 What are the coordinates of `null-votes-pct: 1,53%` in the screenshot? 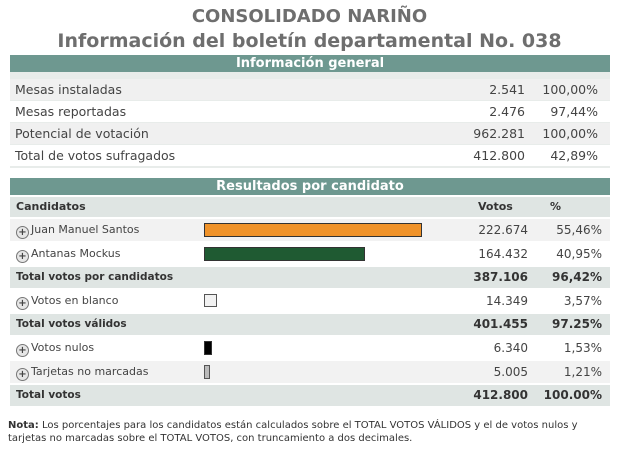 It's located at (582, 348).